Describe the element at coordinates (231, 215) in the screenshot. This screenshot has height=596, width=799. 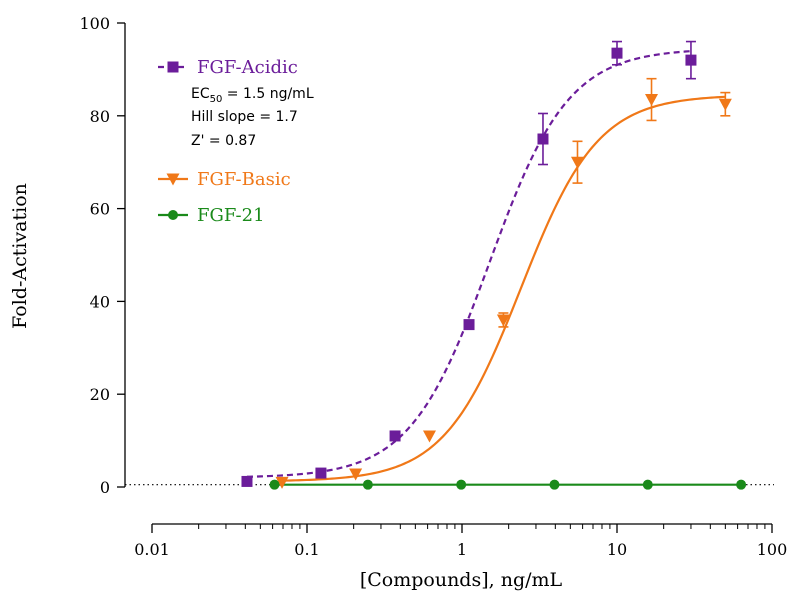
I see `fgf-21-legend-label: FGF-21` at that location.